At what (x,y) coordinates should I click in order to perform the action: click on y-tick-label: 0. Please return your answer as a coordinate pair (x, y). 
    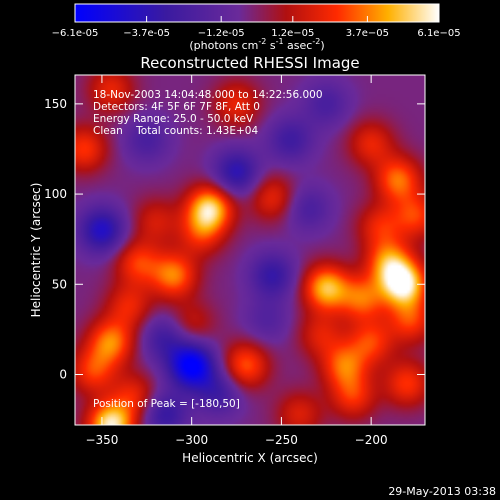
    Looking at the image, I should click on (63, 374).